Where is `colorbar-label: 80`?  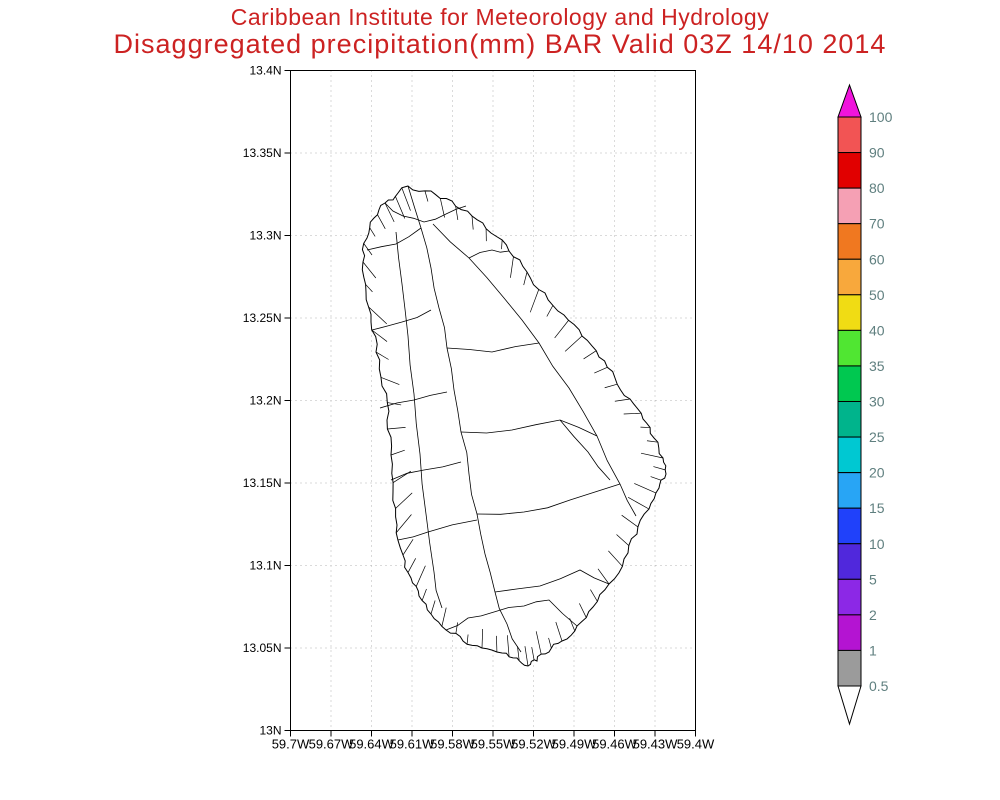 colorbar-label: 80 is located at coordinates (877, 188).